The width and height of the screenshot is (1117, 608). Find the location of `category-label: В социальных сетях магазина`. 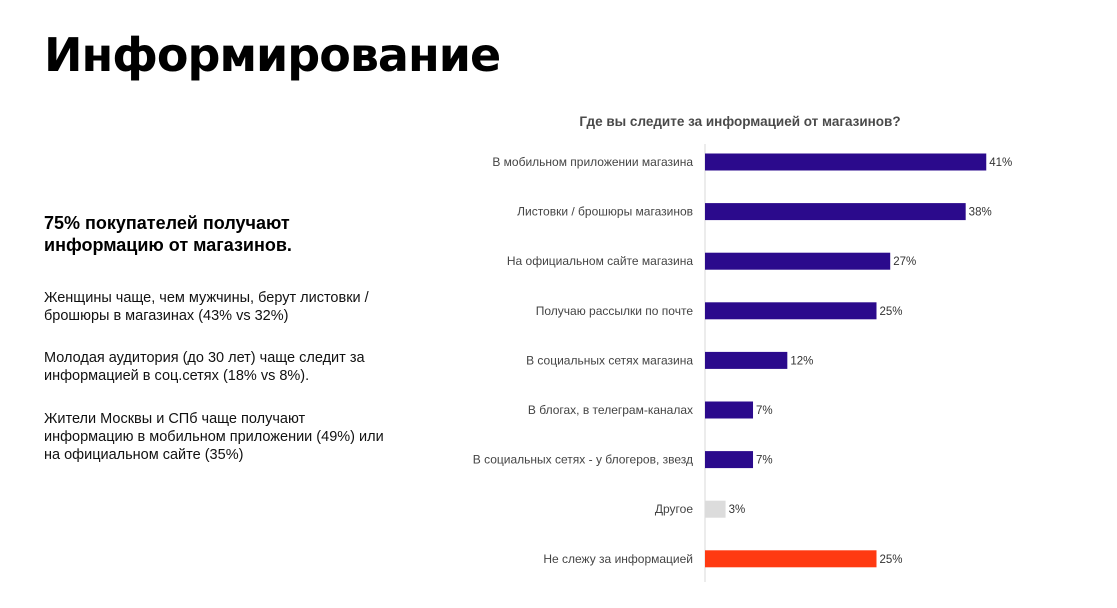

category-label: В социальных сетях магазина is located at coordinates (609, 360).